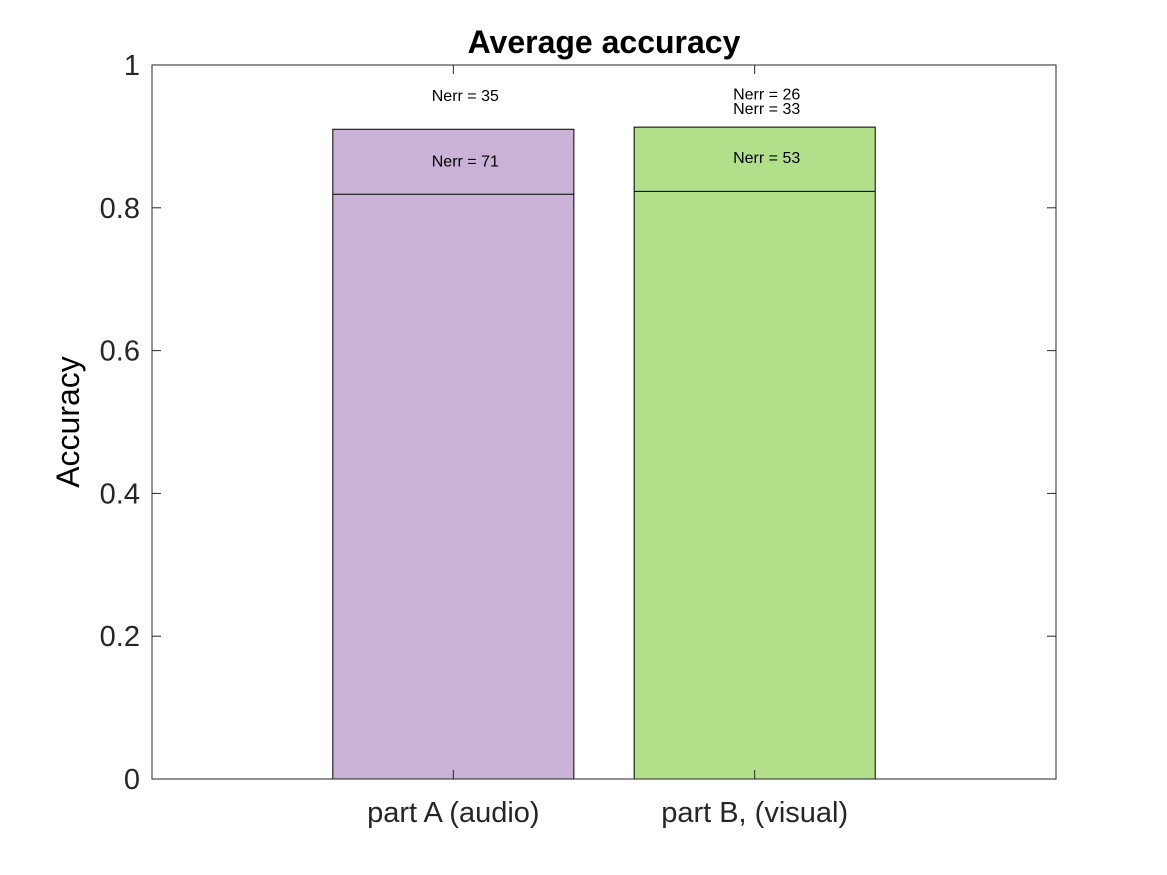  I want to click on y-tick-label: 1, so click(132, 66).